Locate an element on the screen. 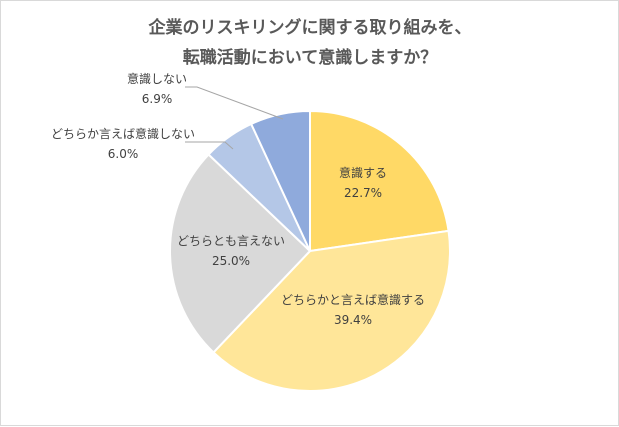 Image resolution: width=619 pixels, height=427 pixels. slice-label-3: どちらとも言えない is located at coordinates (231, 241).